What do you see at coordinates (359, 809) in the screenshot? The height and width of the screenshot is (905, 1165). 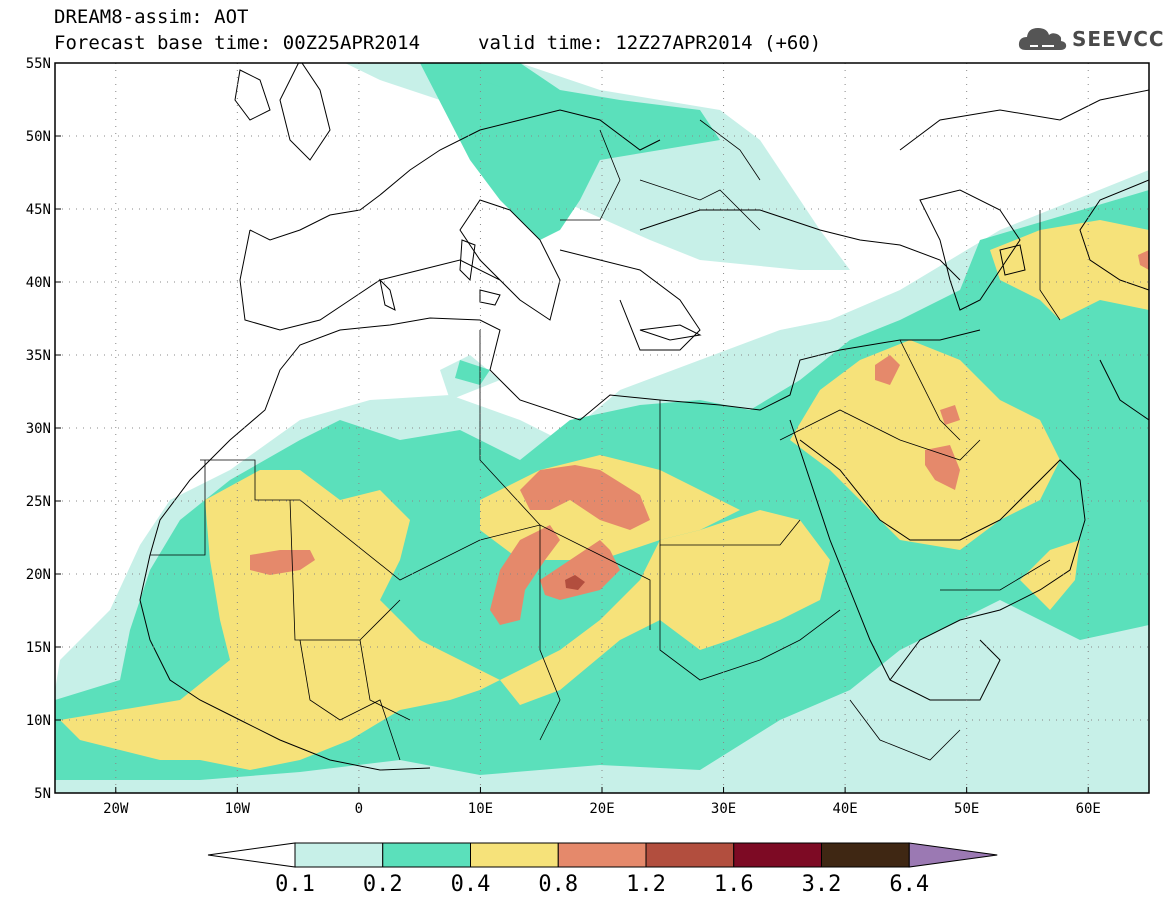 I see `x-tick-label: 0` at bounding box center [359, 809].